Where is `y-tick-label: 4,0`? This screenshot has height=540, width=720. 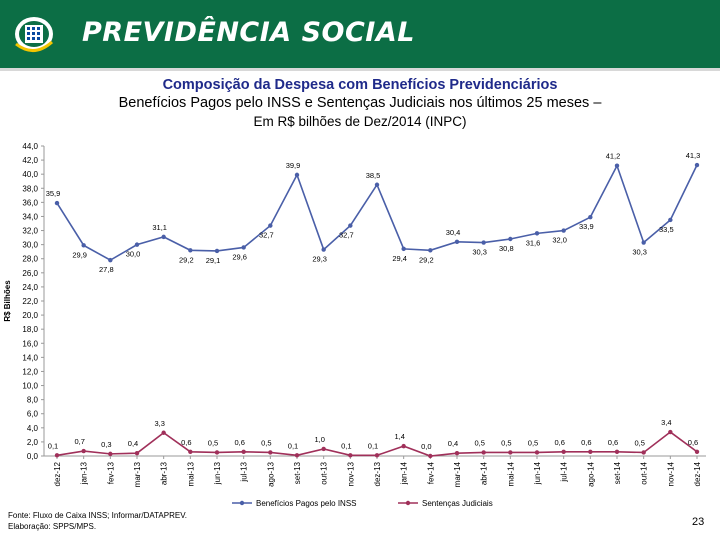 y-tick-label: 4,0 is located at coordinates (33, 428).